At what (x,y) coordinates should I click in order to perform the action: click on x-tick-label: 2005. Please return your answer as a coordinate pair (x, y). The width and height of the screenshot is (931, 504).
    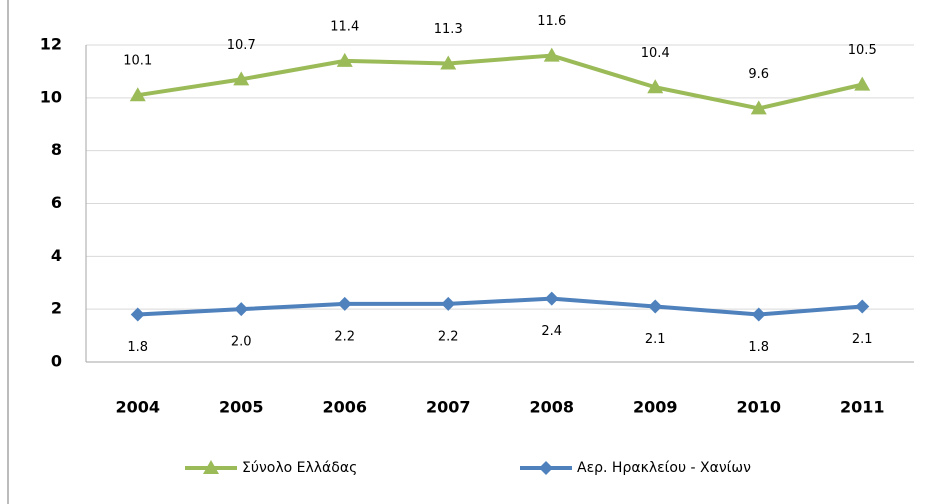
    Looking at the image, I should click on (241, 407).